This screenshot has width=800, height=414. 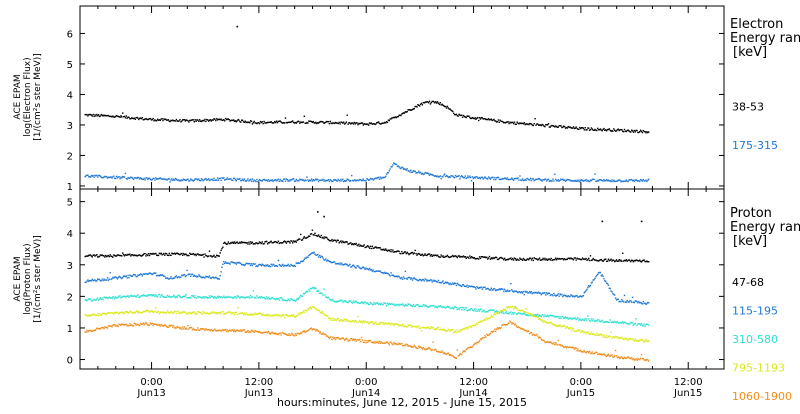 I want to click on y-tick-label: 6, so click(x=70, y=34).